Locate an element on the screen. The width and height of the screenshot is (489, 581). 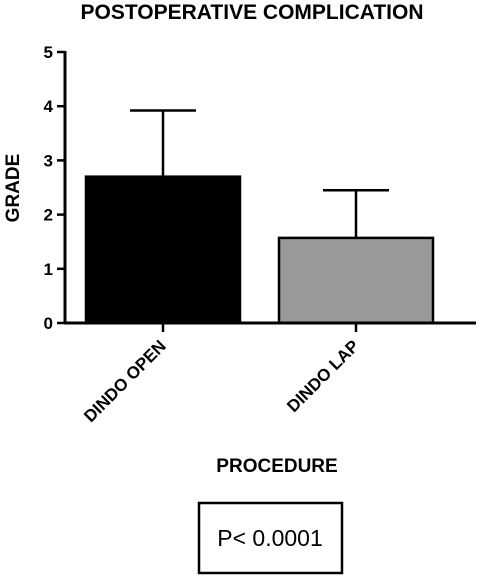
y-tick-label: 5 is located at coordinates (48, 52).